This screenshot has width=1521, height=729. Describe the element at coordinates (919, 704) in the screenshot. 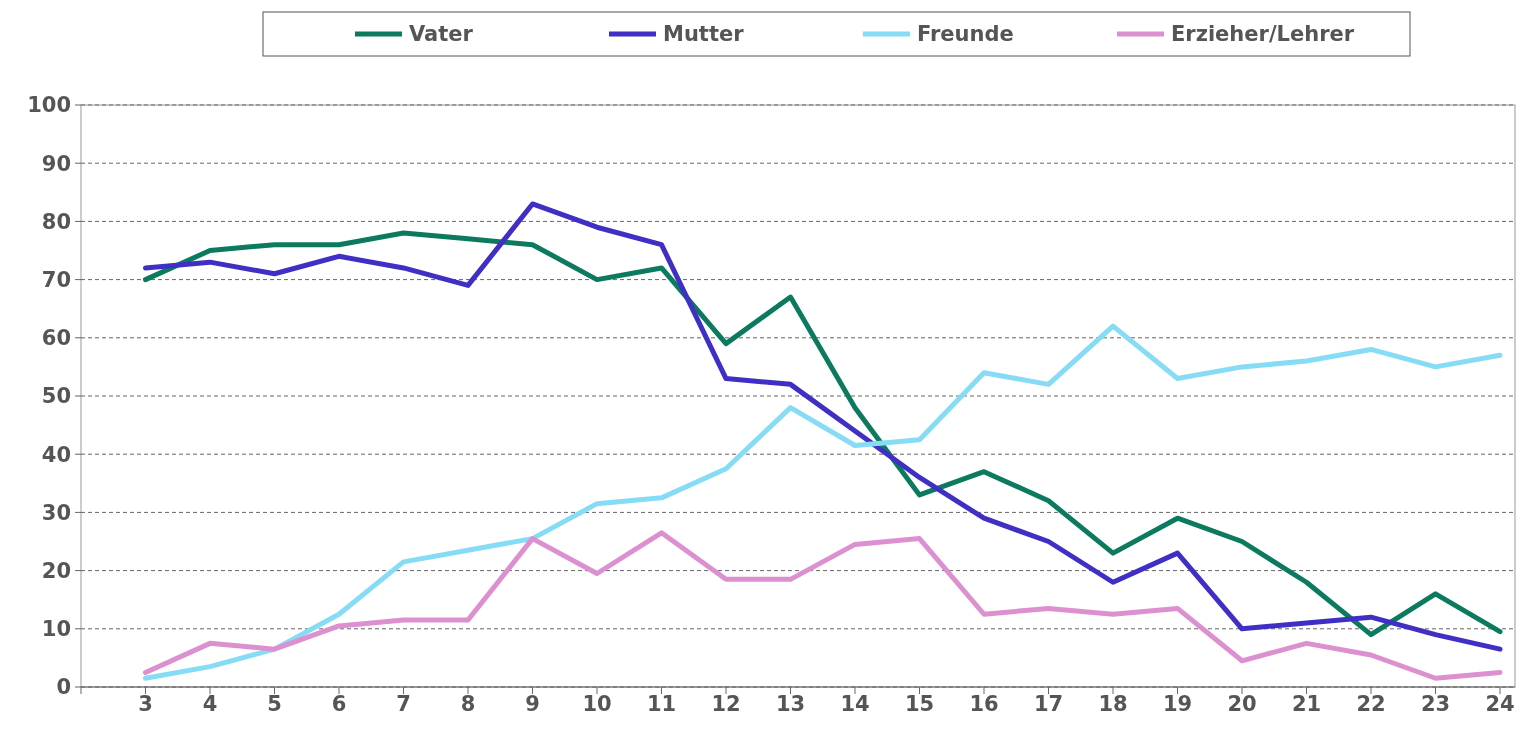

I see `x-tick-label: 15` at that location.